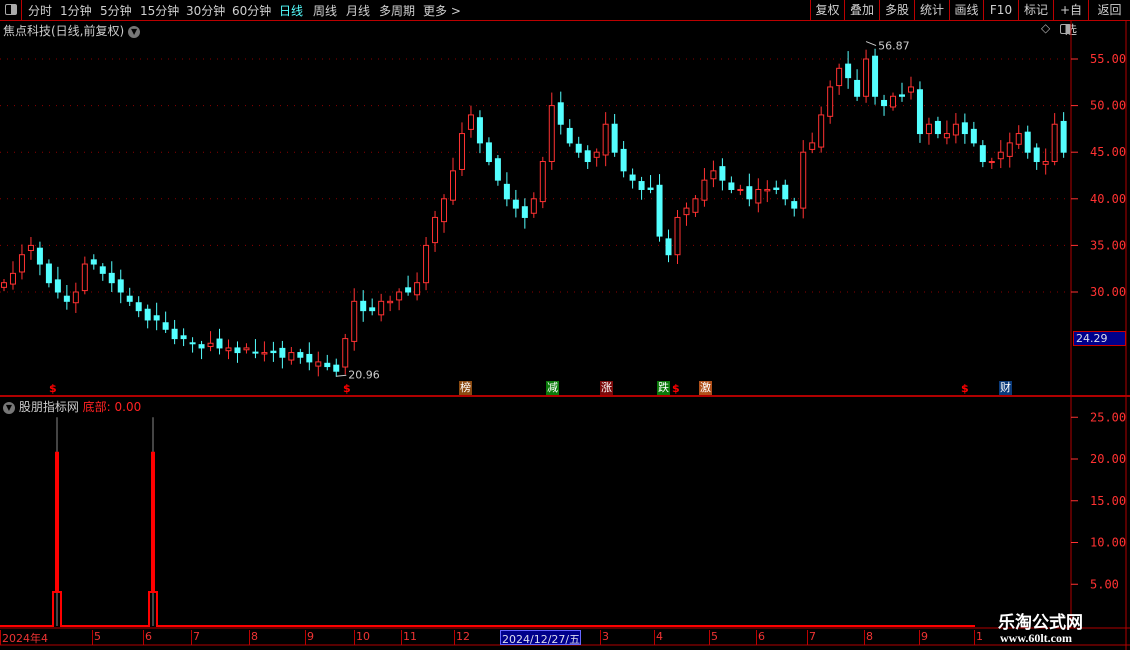 The height and width of the screenshot is (650, 1130). Describe the element at coordinates (1109, 10) in the screenshot. I see `toolbar-button-8: 返回` at that location.